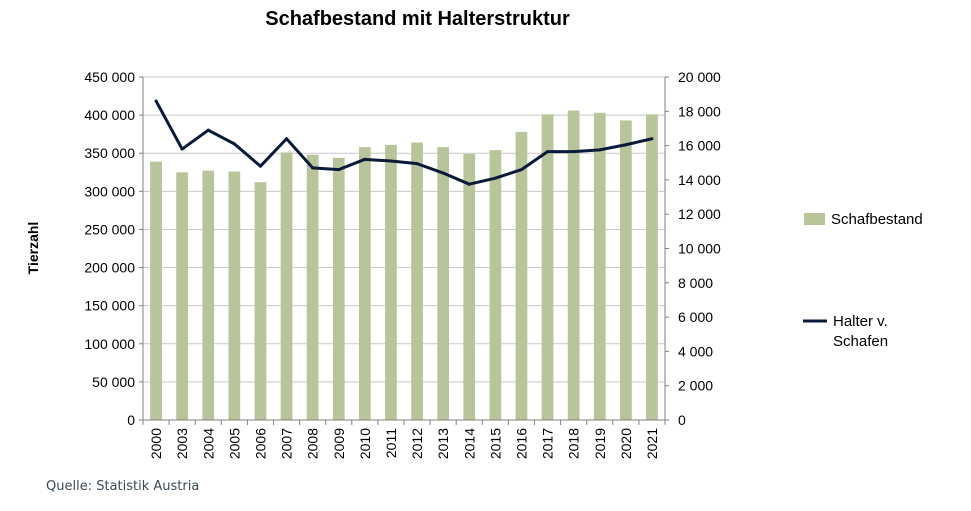 This screenshot has height=511, width=971. What do you see at coordinates (863, 280) in the screenshot?
I see `legend: Schafbestand Halter v. Schafen` at bounding box center [863, 280].